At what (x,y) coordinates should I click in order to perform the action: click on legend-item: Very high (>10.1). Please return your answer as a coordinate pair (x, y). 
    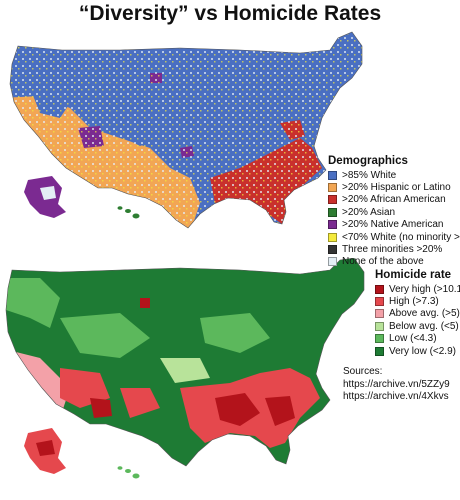
    Looking at the image, I should click on (417, 289).